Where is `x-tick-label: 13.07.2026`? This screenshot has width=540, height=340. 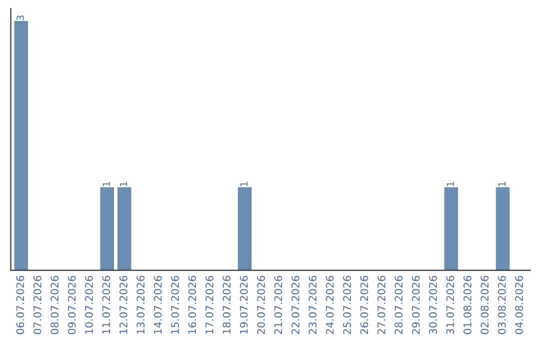
x-tick-label: 13.07.2026 is located at coordinates (140, 305).